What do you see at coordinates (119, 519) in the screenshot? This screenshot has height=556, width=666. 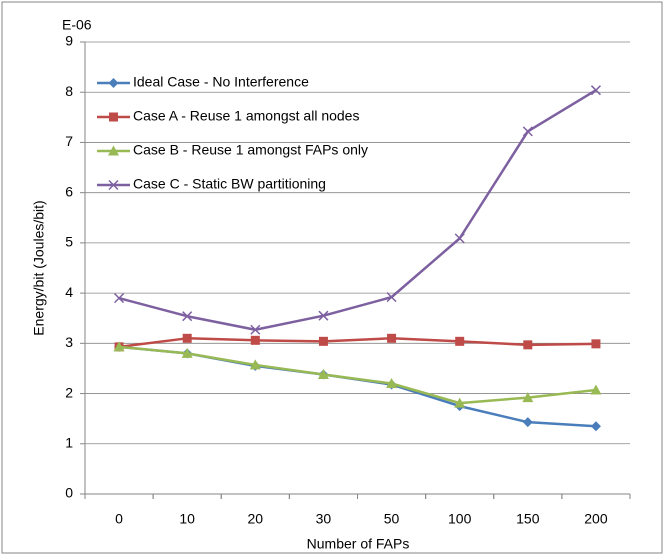 I see `x-tick-label: 0` at bounding box center [119, 519].